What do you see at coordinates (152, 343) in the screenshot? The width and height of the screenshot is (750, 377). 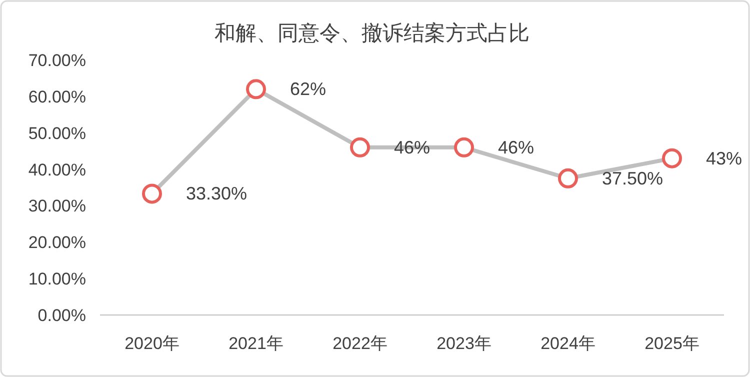 I see `x-tick-label: 2020年` at bounding box center [152, 343].